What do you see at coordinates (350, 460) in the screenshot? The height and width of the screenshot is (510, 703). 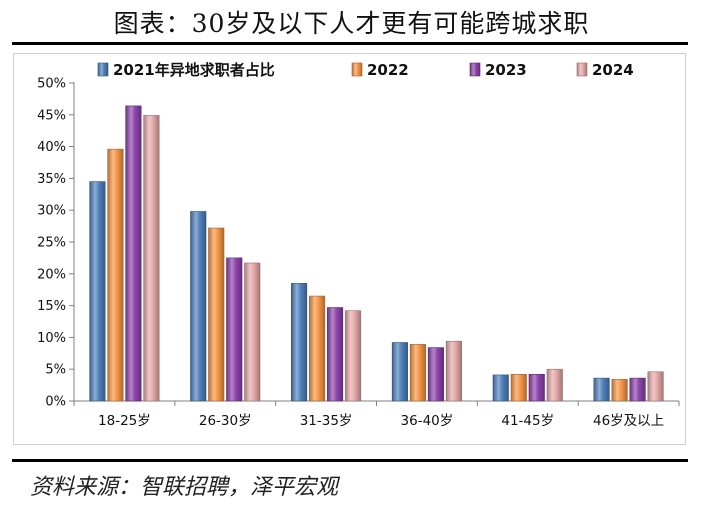 I see `source-divider` at bounding box center [350, 460].